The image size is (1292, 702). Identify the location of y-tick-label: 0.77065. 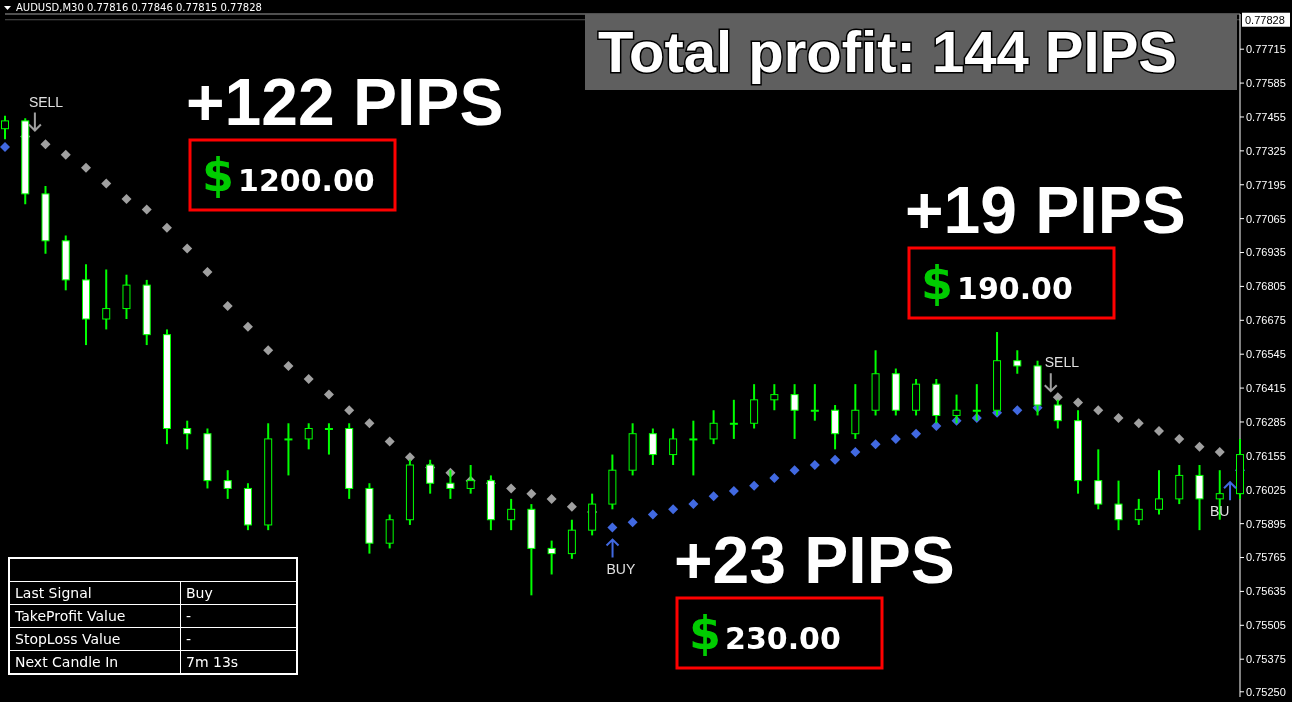
(1266, 218).